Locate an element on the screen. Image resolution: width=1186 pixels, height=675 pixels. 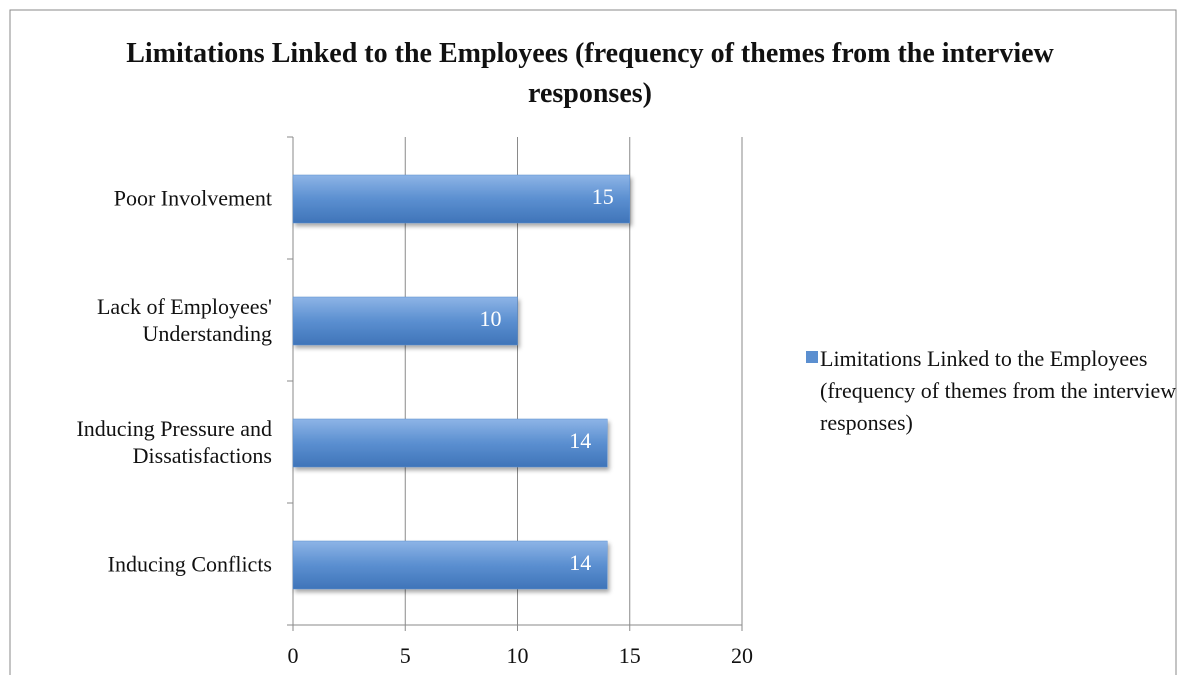
x-tick-label: 20 is located at coordinates (742, 655).